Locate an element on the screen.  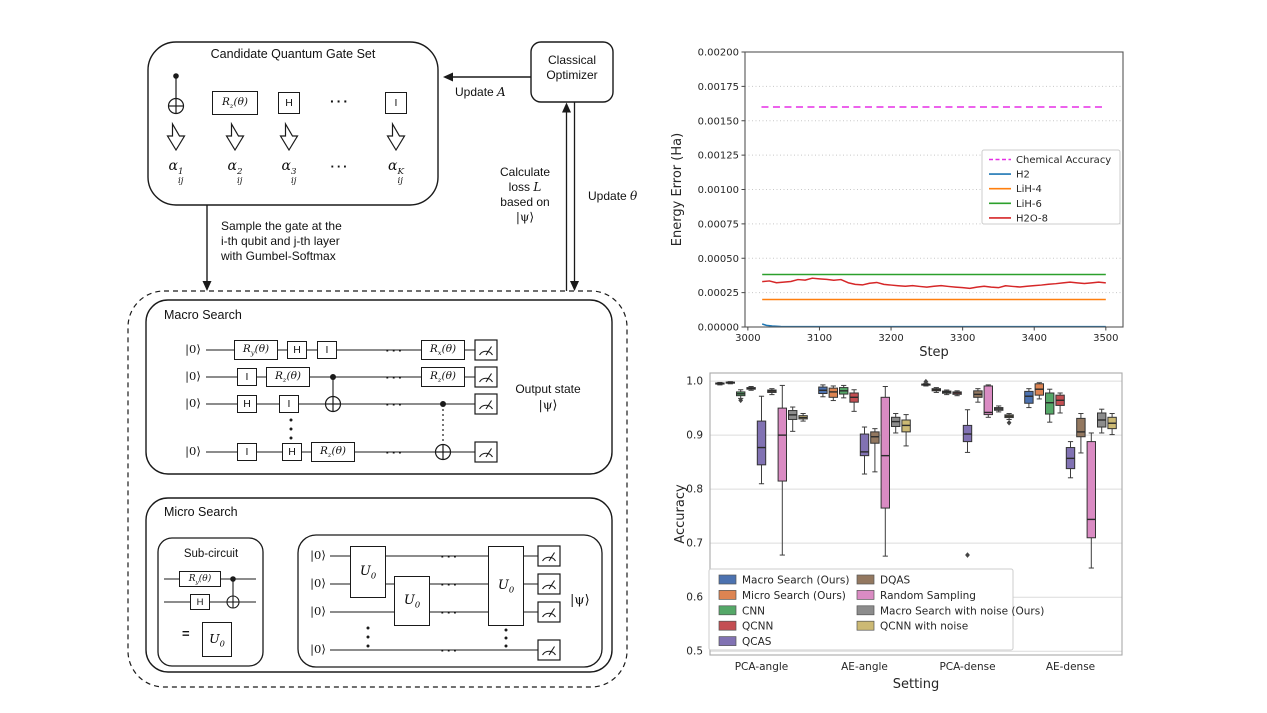
psi-label: |ψ⟩ is located at coordinates (580, 600).